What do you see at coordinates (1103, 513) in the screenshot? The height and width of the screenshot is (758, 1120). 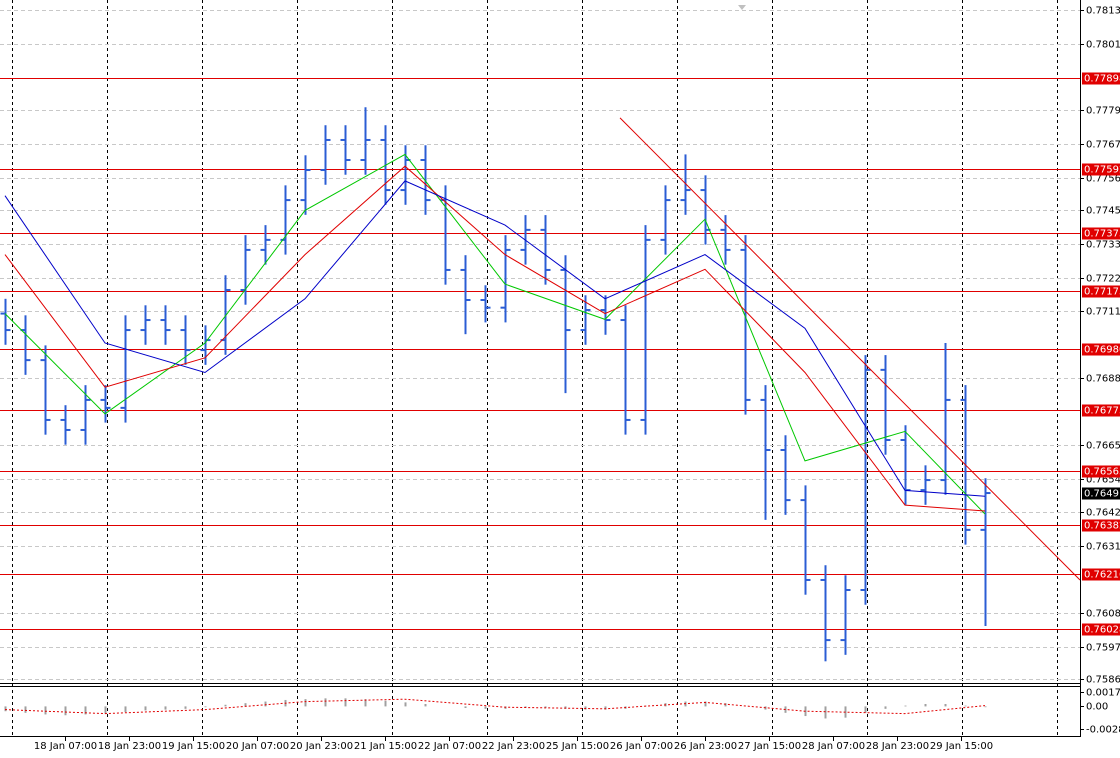 I see `y-tick-label: 0.76425` at bounding box center [1103, 513].